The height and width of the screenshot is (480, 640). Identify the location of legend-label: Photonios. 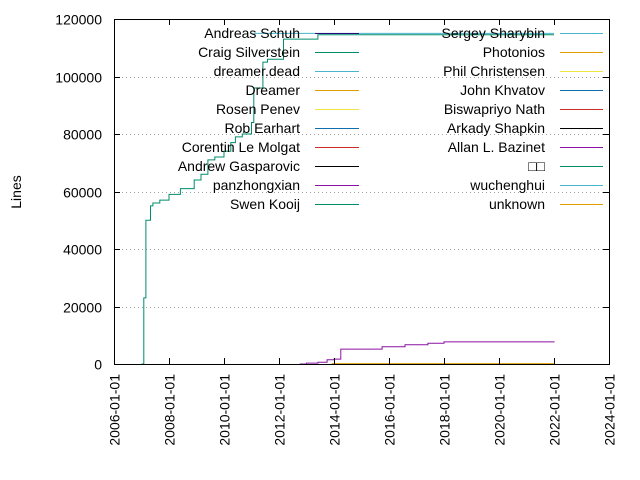
(514, 52).